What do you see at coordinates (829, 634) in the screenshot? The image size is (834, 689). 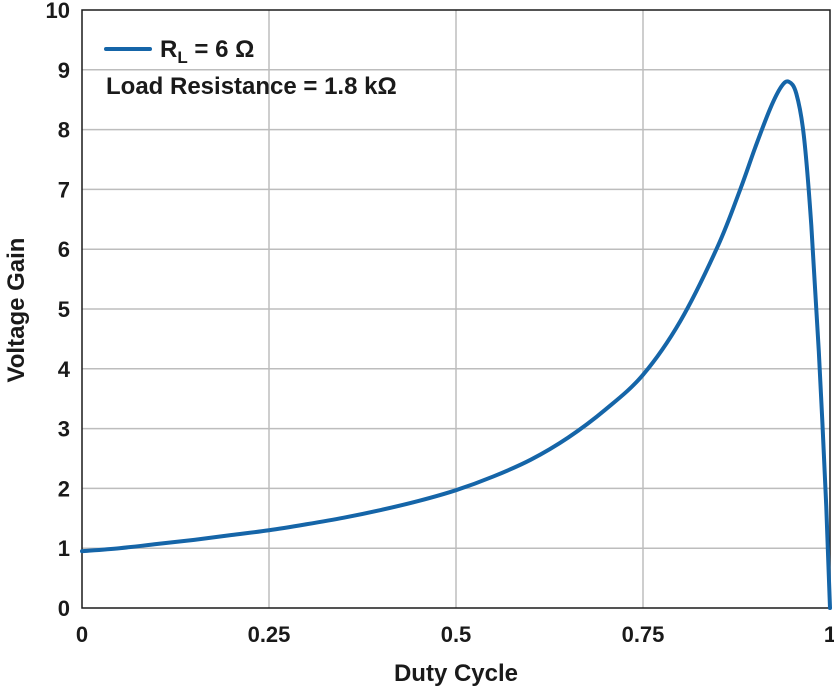 I see `x-tick-label: 1` at bounding box center [829, 634].